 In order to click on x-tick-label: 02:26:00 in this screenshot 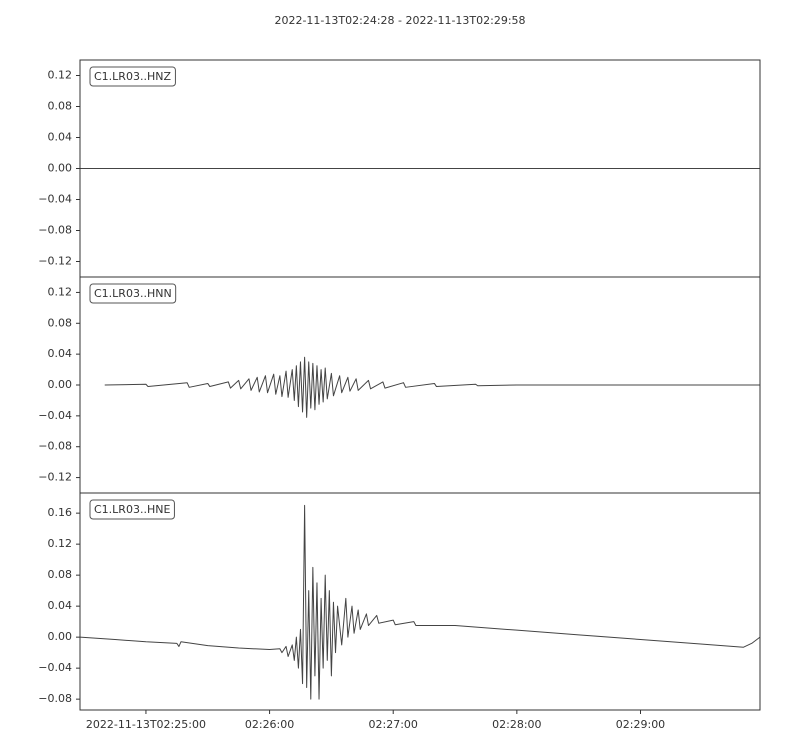, I will do `click(269, 724)`.